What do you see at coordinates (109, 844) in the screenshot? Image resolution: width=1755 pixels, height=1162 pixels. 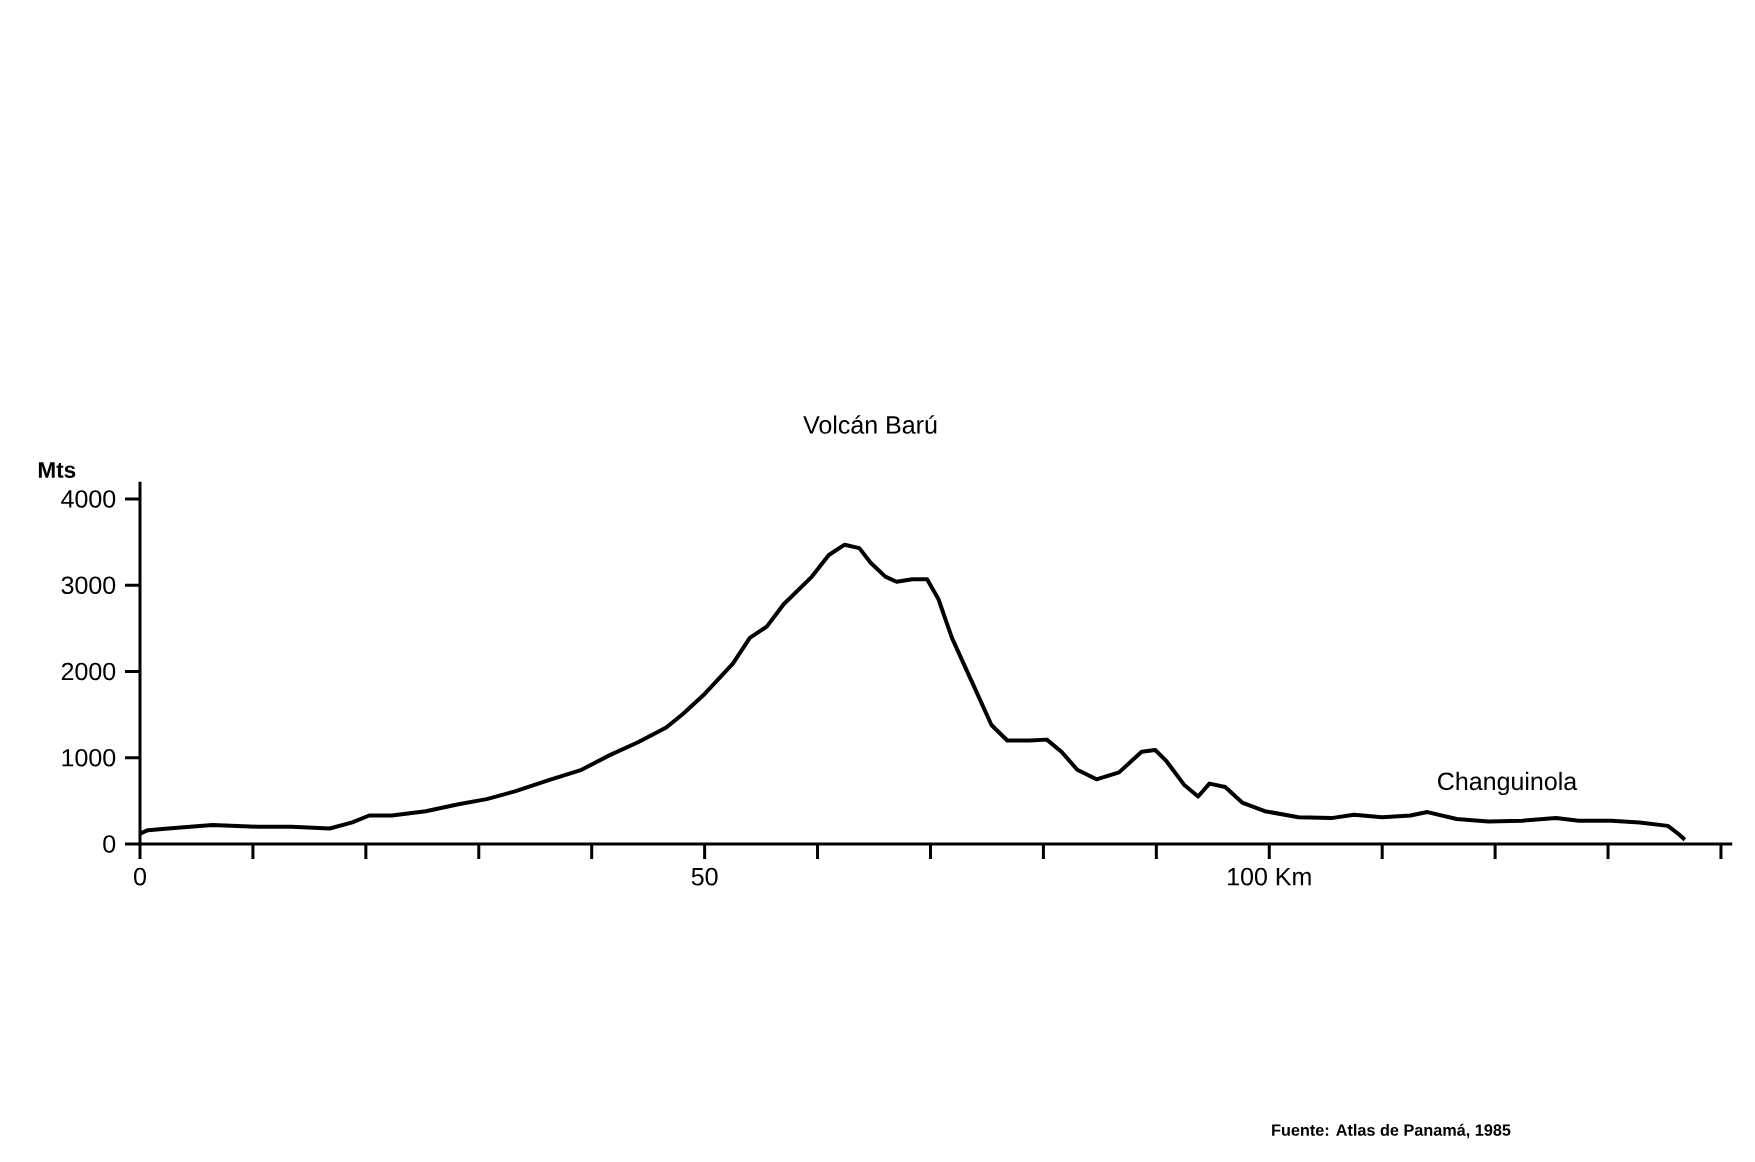 I see `y-tick-label: 0` at bounding box center [109, 844].